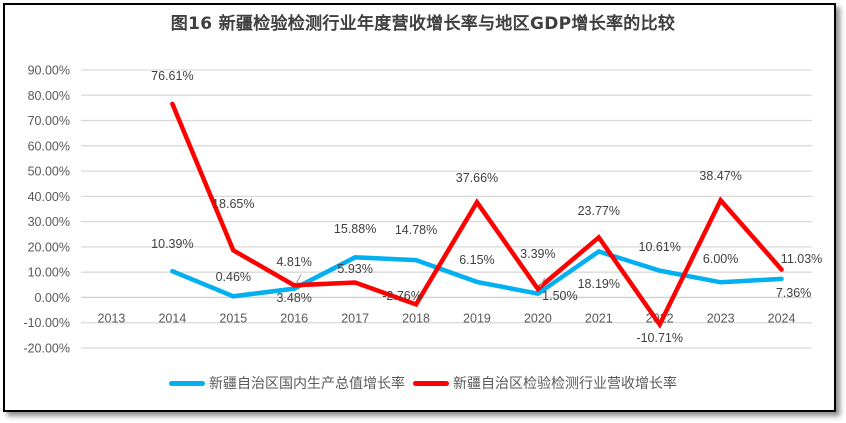 Image resolution: width=846 pixels, height=423 pixels. I want to click on x-tick-label: 2024, so click(782, 318).